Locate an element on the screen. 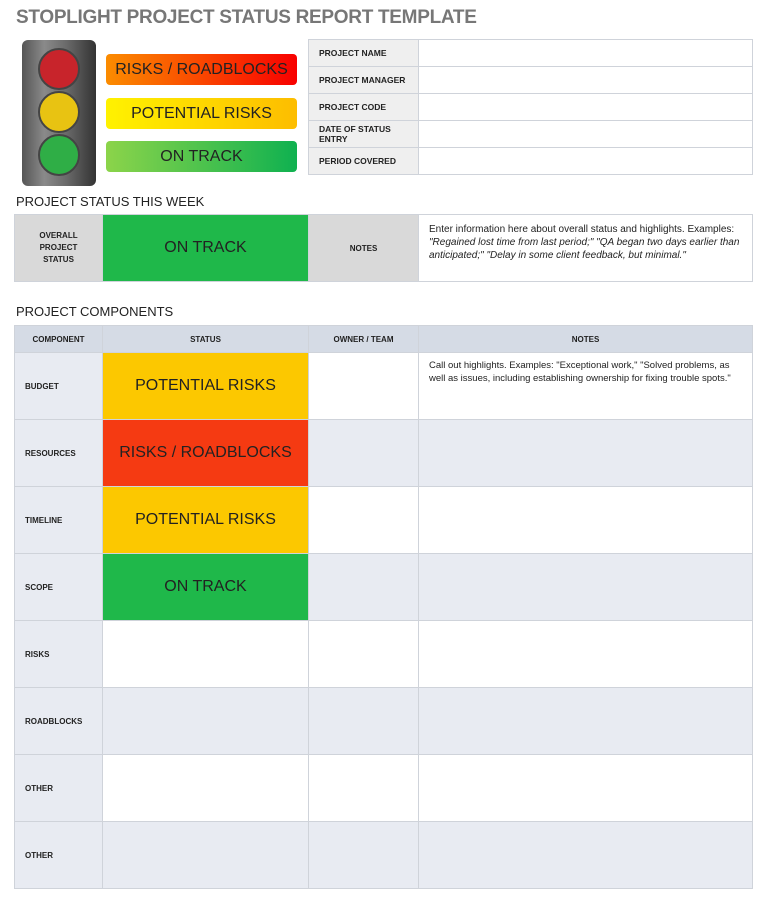  page-title: STOPLIGHT PROJECT STATUS REPORT TEMPLATE is located at coordinates (246, 17).